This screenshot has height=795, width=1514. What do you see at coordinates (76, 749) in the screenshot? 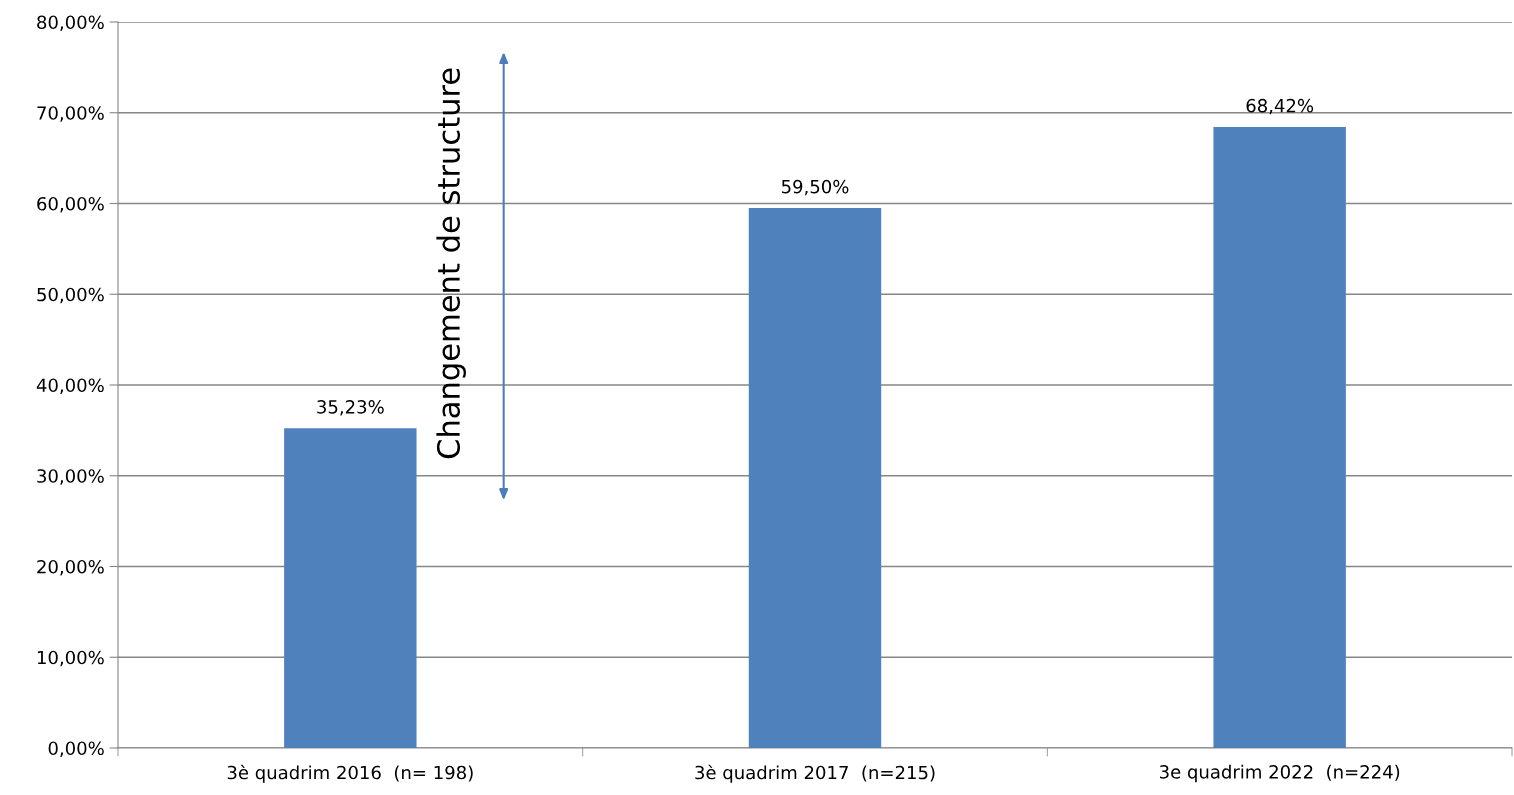
I see `y-tick-label: 0,00%` at bounding box center [76, 749].